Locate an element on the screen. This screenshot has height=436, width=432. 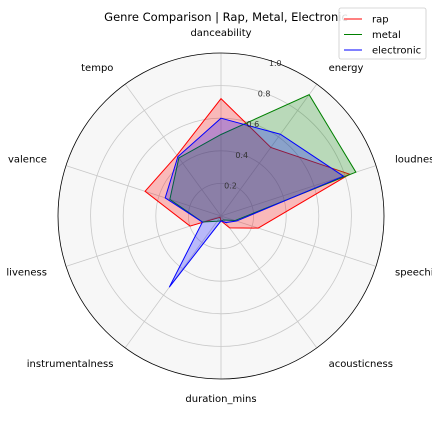
radial-tick-label: 0.6 is located at coordinates (253, 124).